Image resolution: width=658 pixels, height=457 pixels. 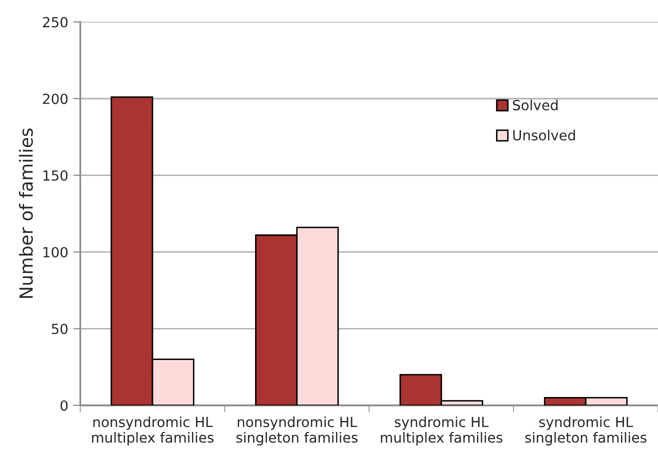 I want to click on y-axis-title: Number of families, so click(x=25, y=213).